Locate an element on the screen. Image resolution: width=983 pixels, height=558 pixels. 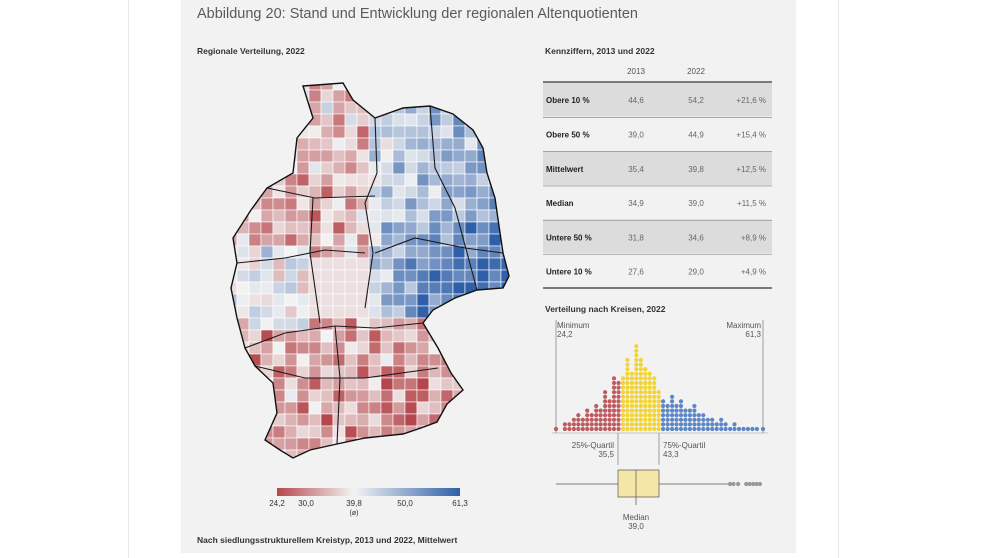
legend-tick-50: 50,0 is located at coordinates (405, 503).